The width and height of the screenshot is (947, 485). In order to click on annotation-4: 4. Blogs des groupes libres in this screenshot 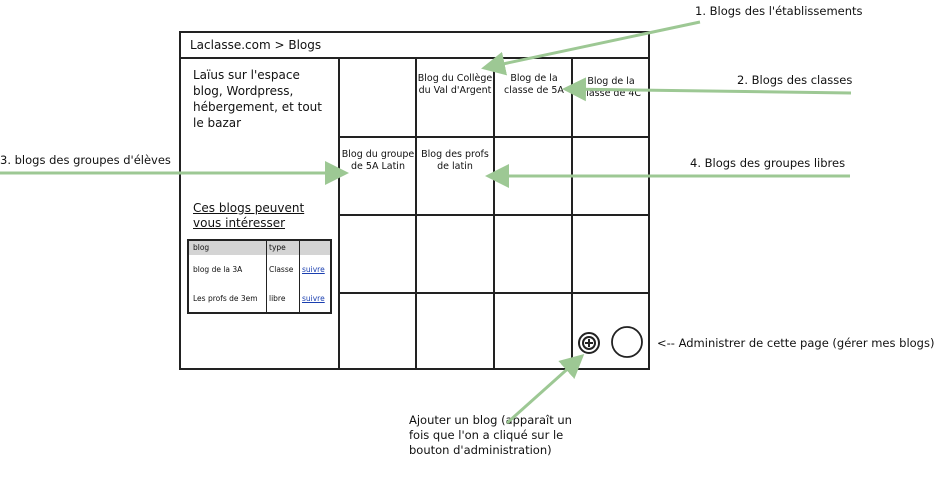, I will do `click(768, 163)`.